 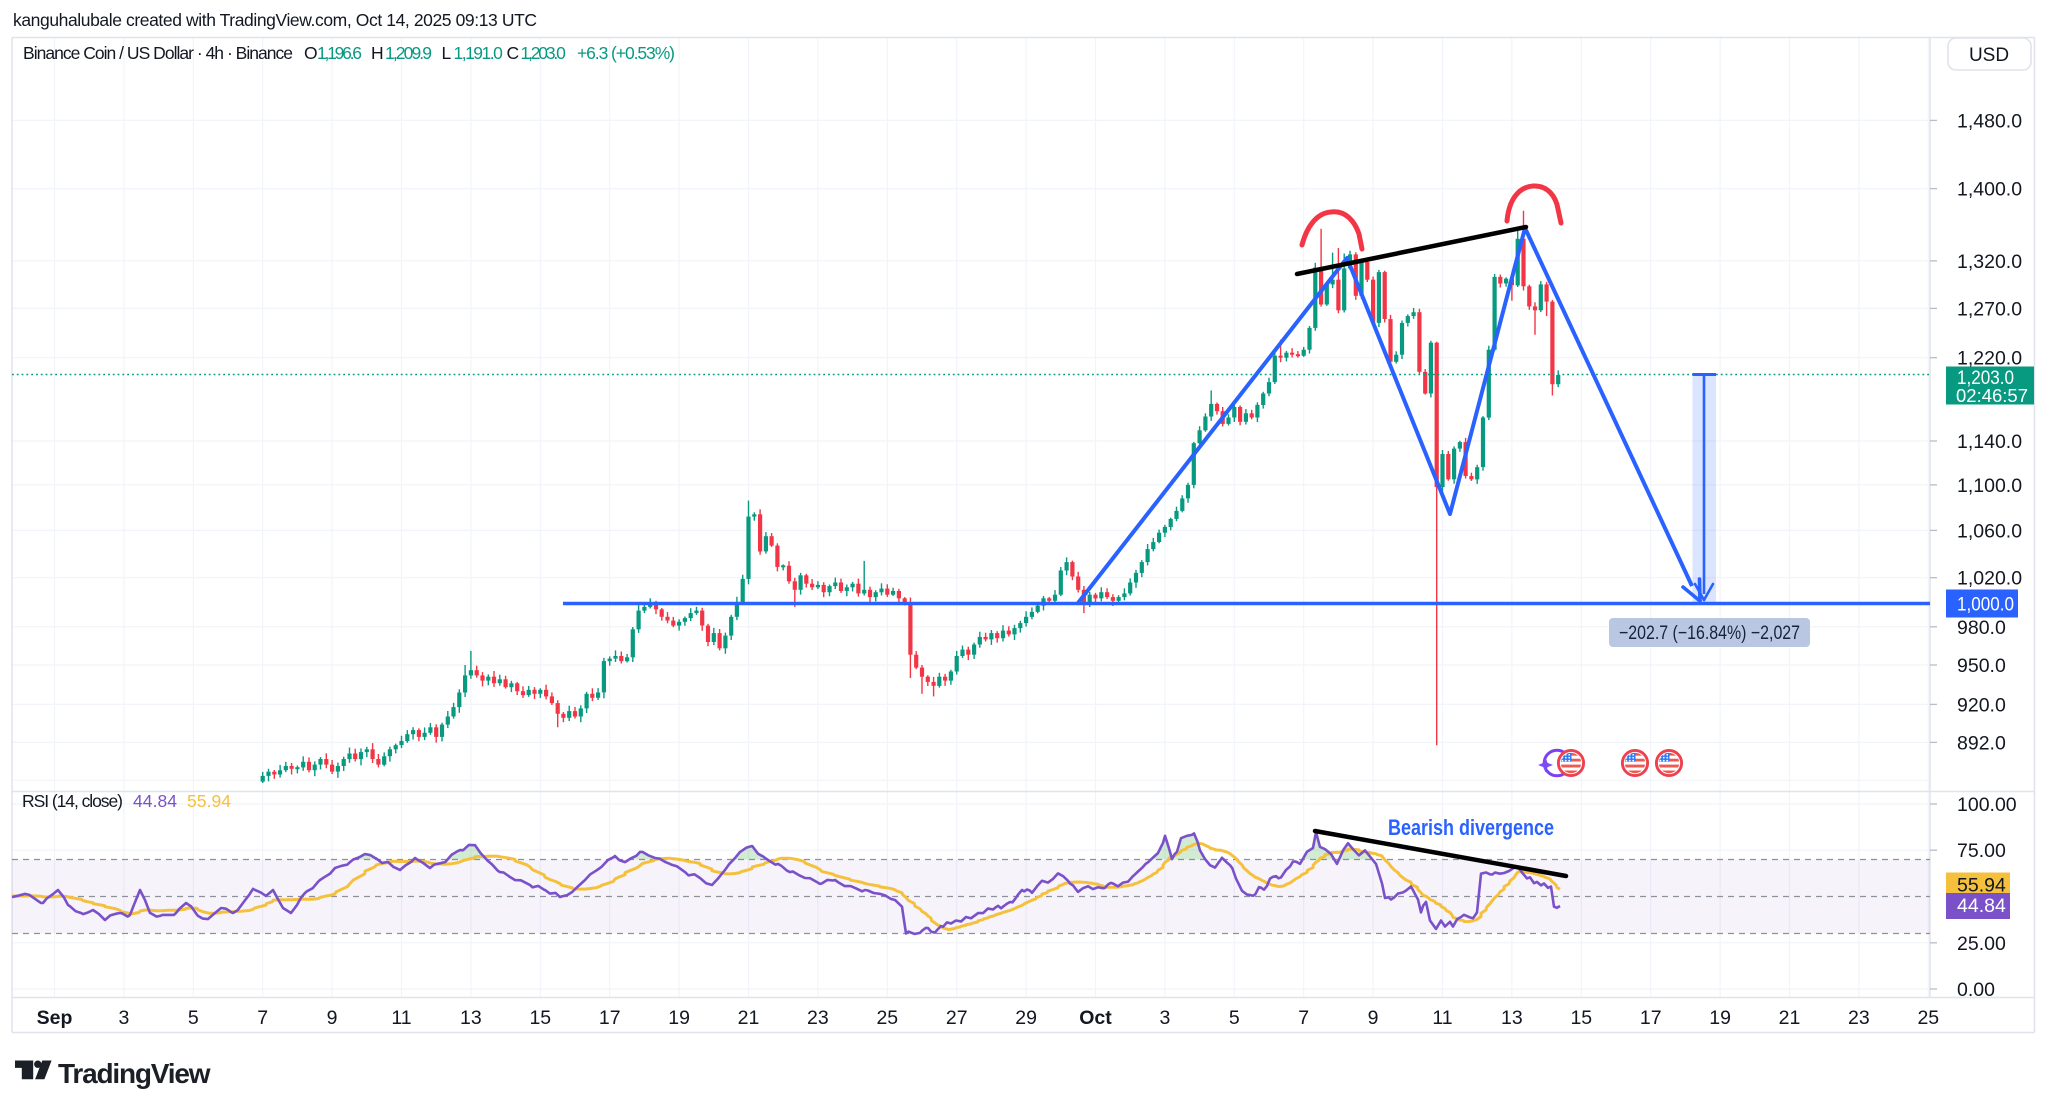 What do you see at coordinates (1026, 1018) in the screenshot?
I see `svg-text: 29` at bounding box center [1026, 1018].